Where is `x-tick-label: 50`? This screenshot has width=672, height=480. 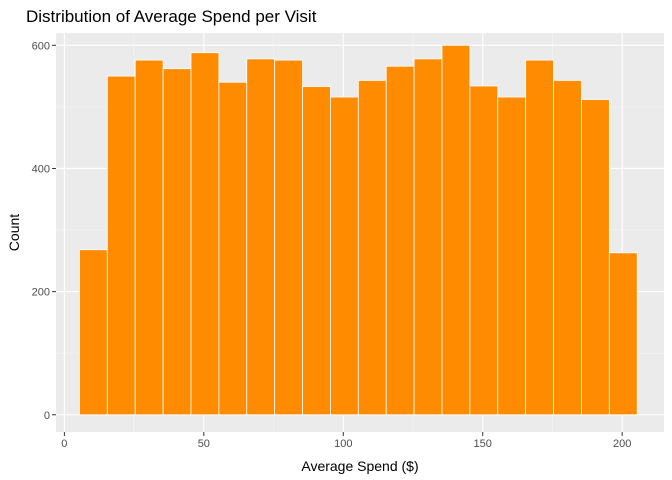
x-tick-label: 50 is located at coordinates (204, 444).